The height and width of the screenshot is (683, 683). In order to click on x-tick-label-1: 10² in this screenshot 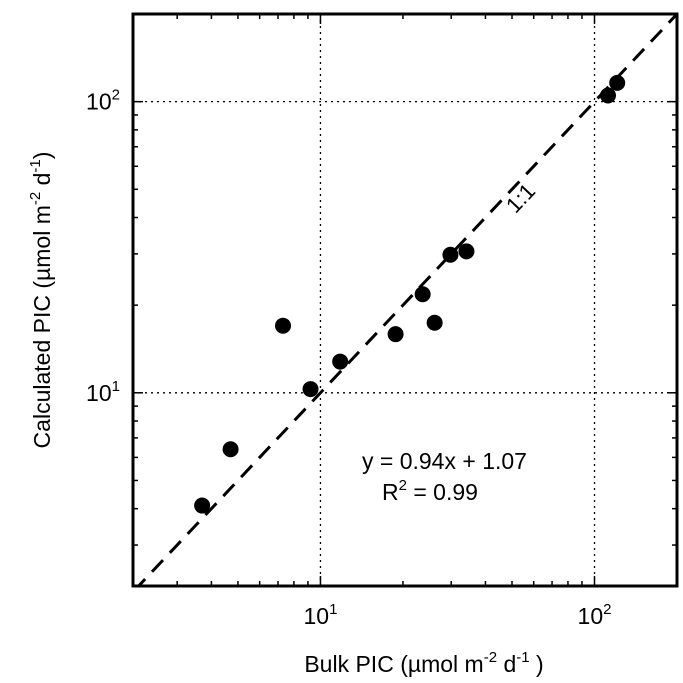, I will do `click(595, 615)`.